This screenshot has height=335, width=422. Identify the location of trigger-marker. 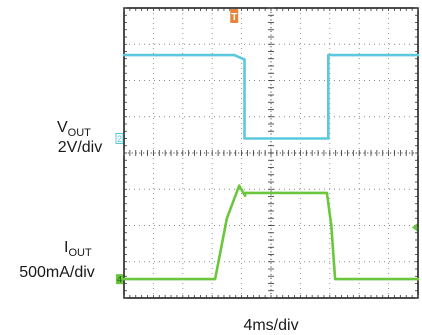
(234, 16).